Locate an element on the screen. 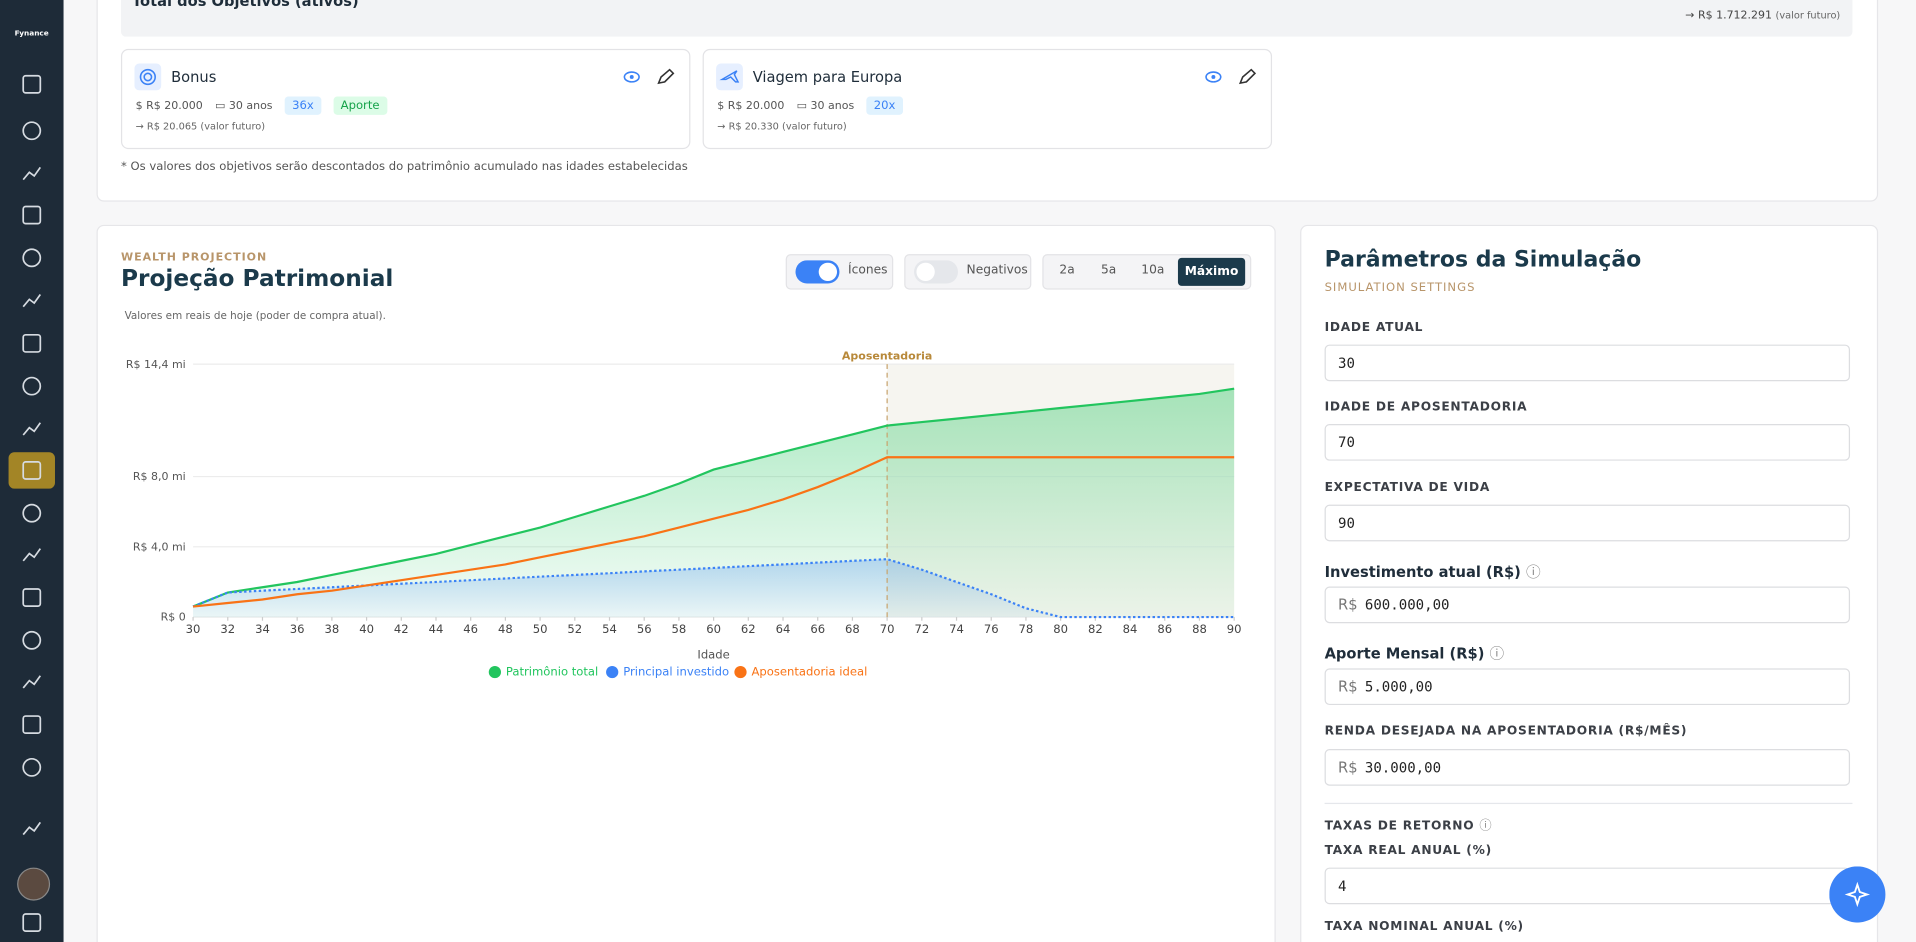 The image size is (1916, 942). goal-meta: $ R$ 20.000 ▭ 30 anos 20x is located at coordinates (810, 105).